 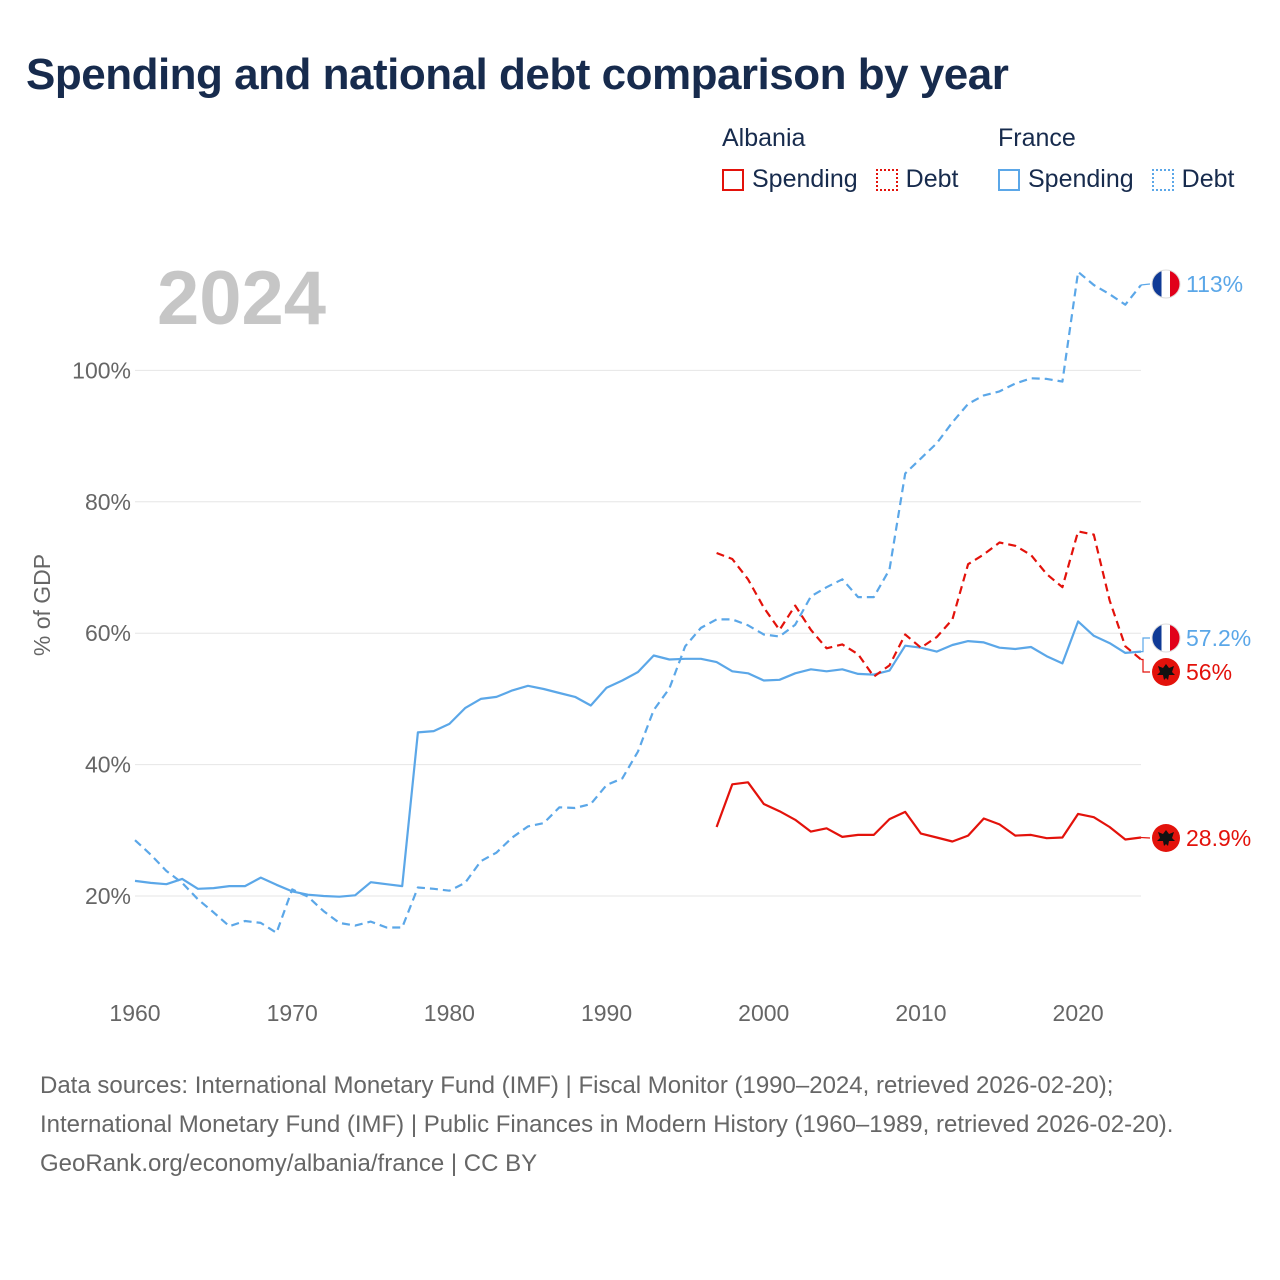 I want to click on year-watermark: 2024, so click(x=241, y=298).